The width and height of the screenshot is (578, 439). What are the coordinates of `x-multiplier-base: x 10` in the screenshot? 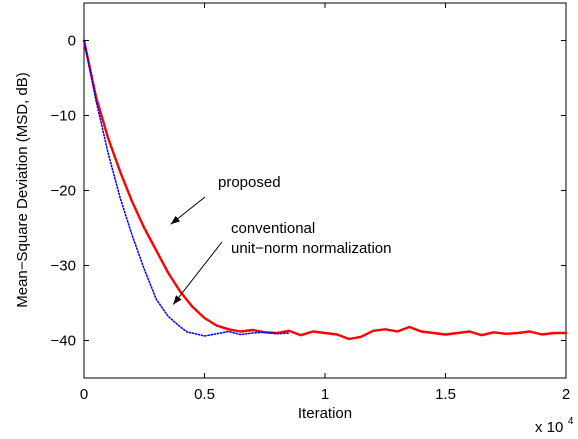 It's located at (549, 427).